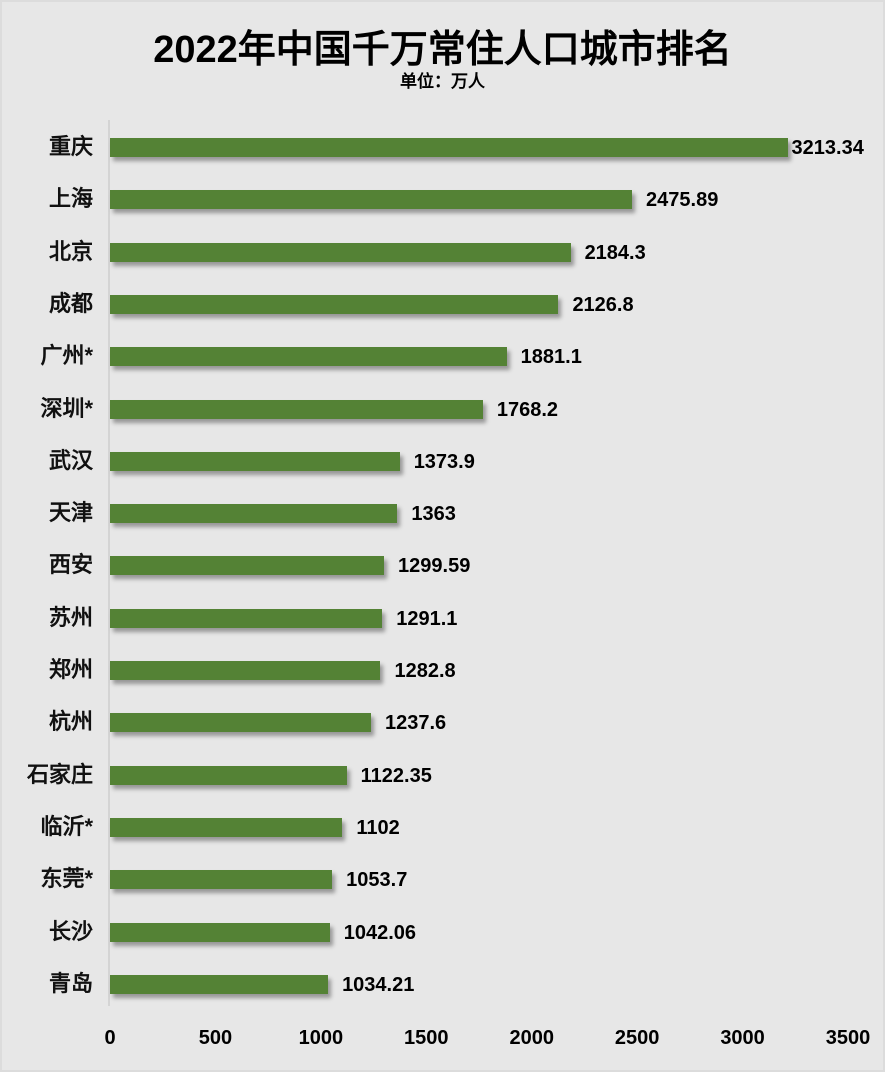 This screenshot has width=885, height=1072. Describe the element at coordinates (415, 723) in the screenshot. I see `value-label: 1237.6` at that location.